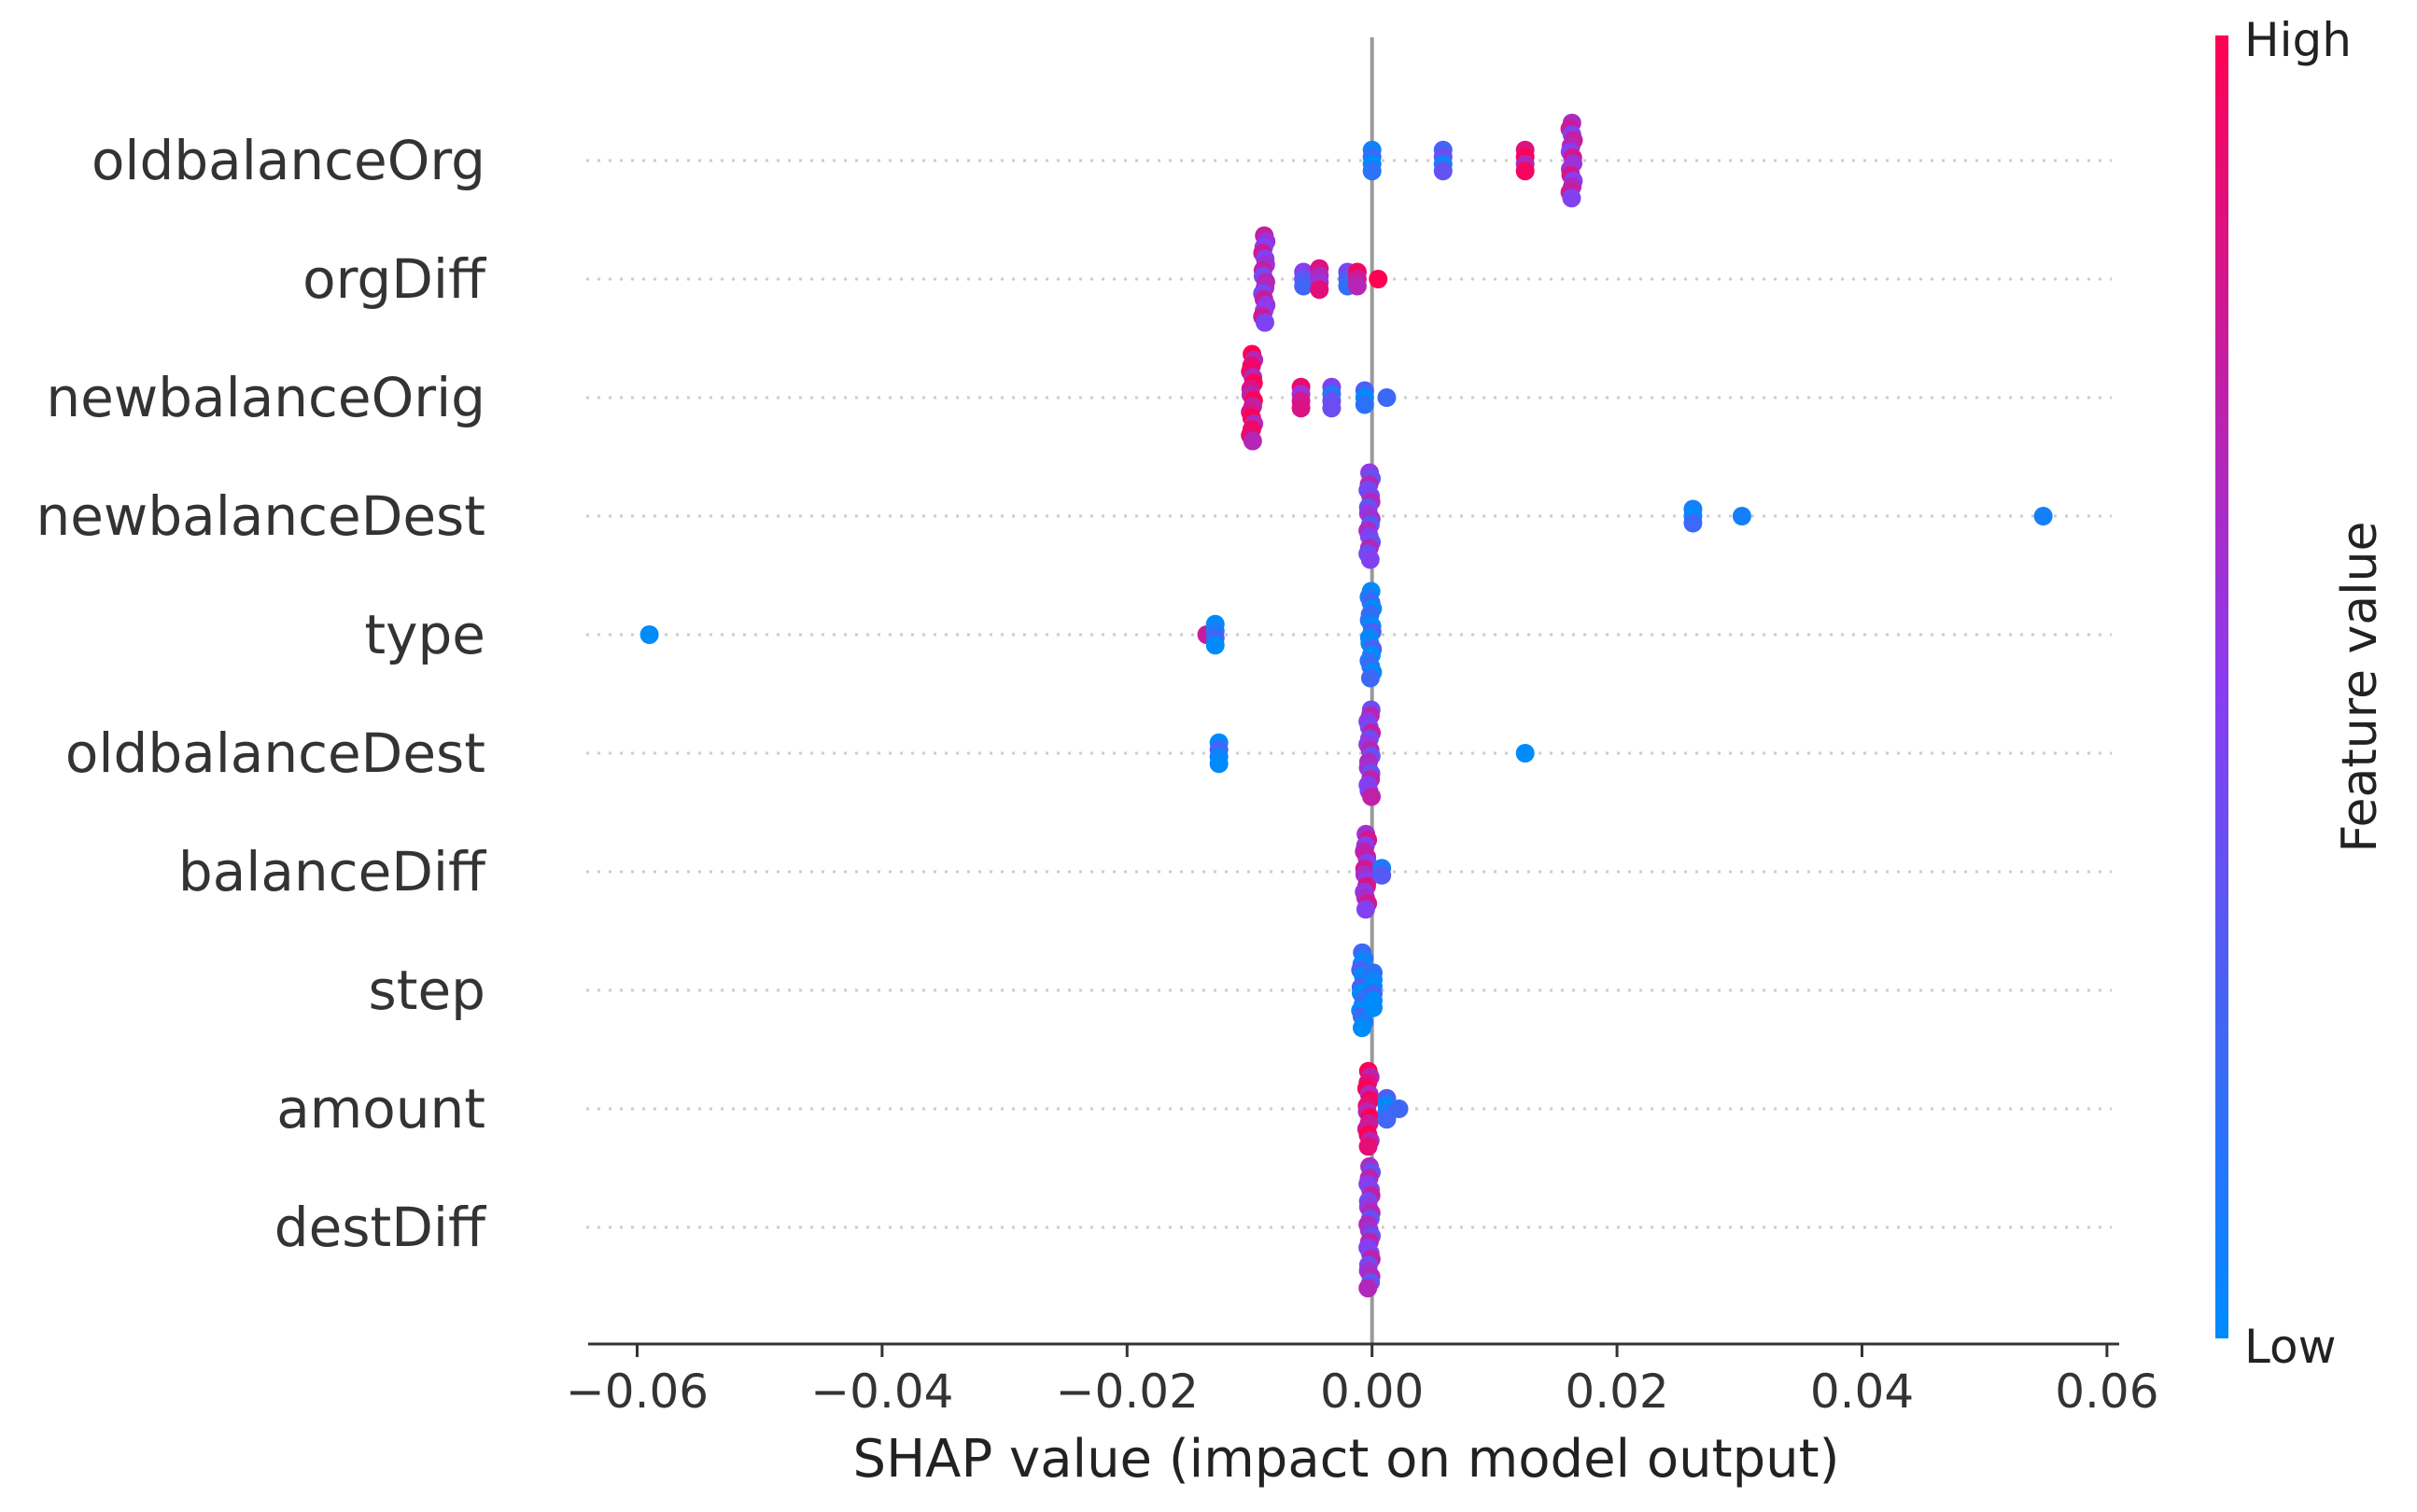 Image resolution: width=2417 pixels, height=1512 pixels. I want to click on x-tick-label: −0.06, so click(637, 1392).